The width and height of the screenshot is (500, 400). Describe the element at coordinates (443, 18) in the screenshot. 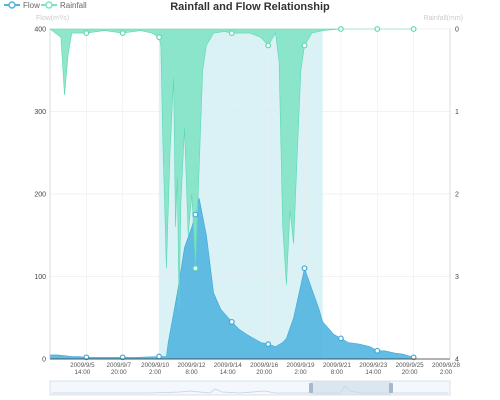

I see `y-right-axis-name: Rainfall(mm)` at that location.